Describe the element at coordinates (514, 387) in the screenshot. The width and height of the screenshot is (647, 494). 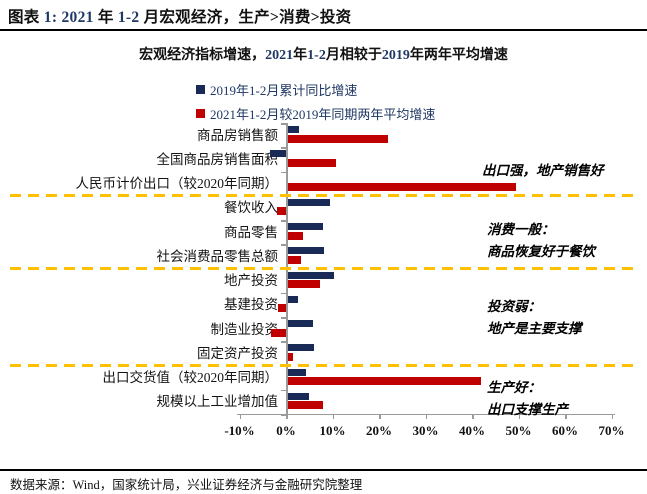
I see `annotation-line: 生产好：` at that location.